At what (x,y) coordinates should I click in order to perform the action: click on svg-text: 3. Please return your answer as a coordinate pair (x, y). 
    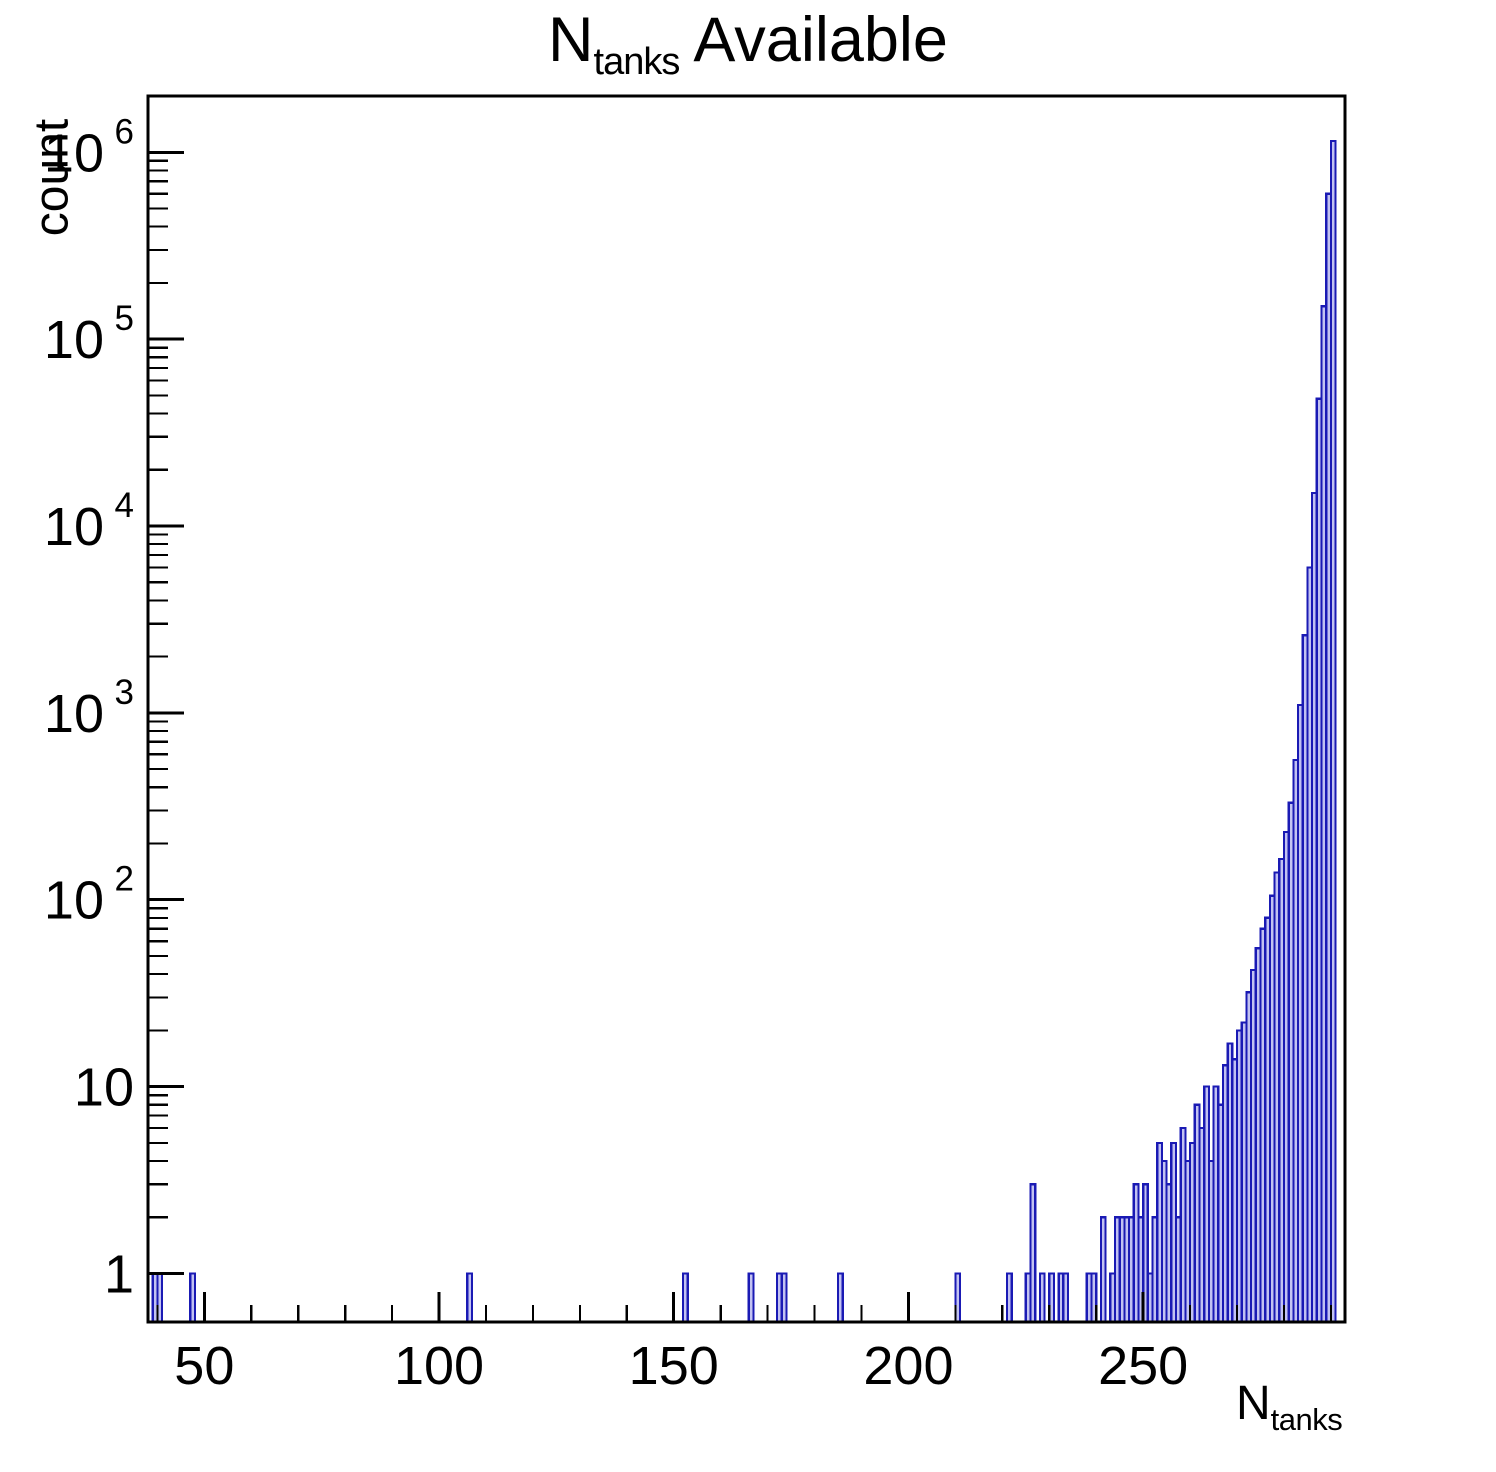
    Looking at the image, I should click on (124, 692).